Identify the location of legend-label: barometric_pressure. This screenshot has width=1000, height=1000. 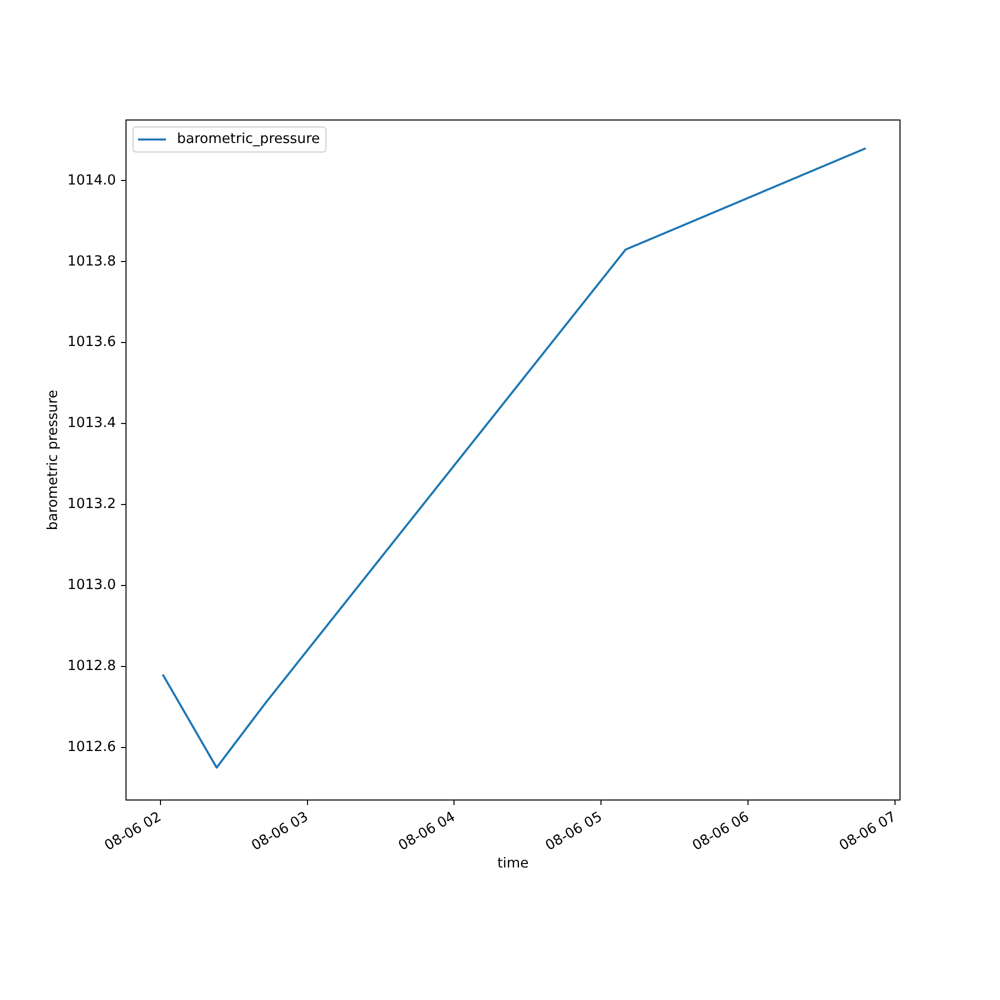
(248, 139).